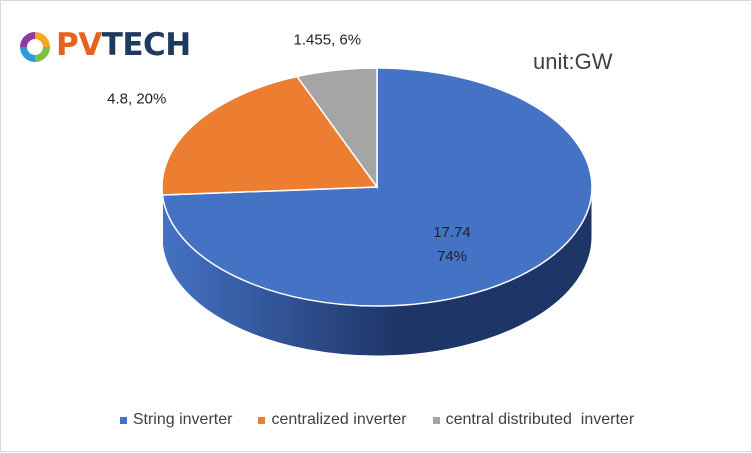 Image resolution: width=752 pixels, height=453 pixels. What do you see at coordinates (338, 420) in the screenshot?
I see `legend-label-1: centralized inverter` at bounding box center [338, 420].